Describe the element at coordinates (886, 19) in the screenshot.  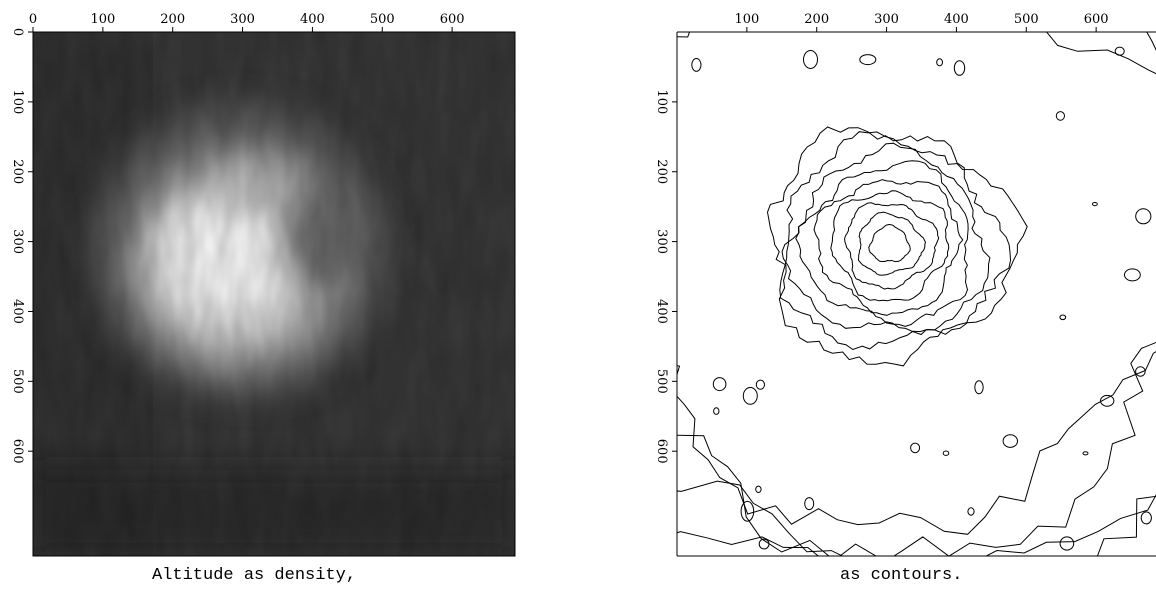
I see `contour-x-tick-label: 300` at that location.